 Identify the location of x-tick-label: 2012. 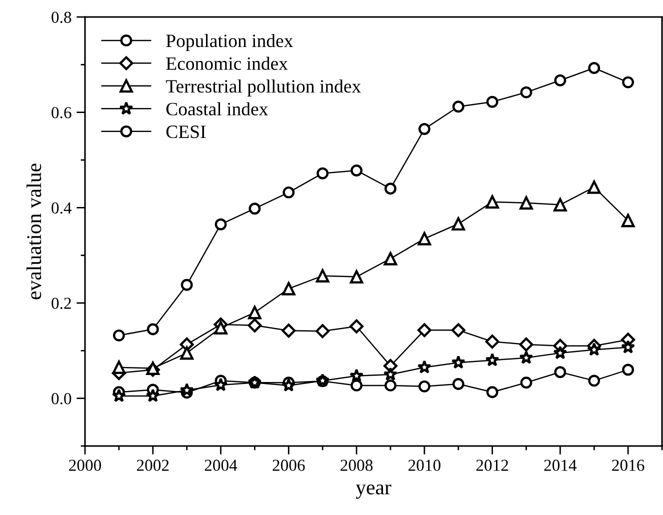
(492, 465).